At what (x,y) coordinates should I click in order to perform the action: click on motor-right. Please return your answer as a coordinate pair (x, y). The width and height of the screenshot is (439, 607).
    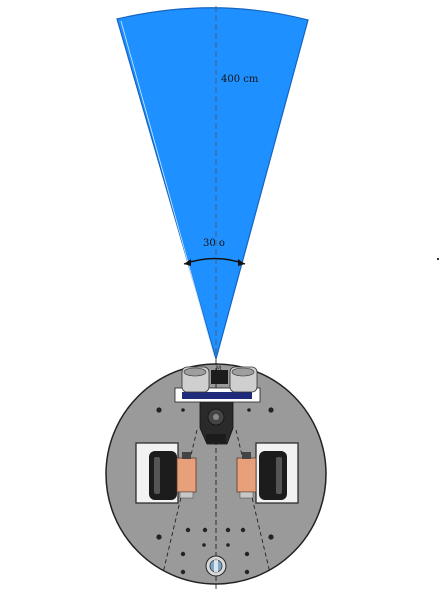
    Looking at the image, I should click on (246, 475).